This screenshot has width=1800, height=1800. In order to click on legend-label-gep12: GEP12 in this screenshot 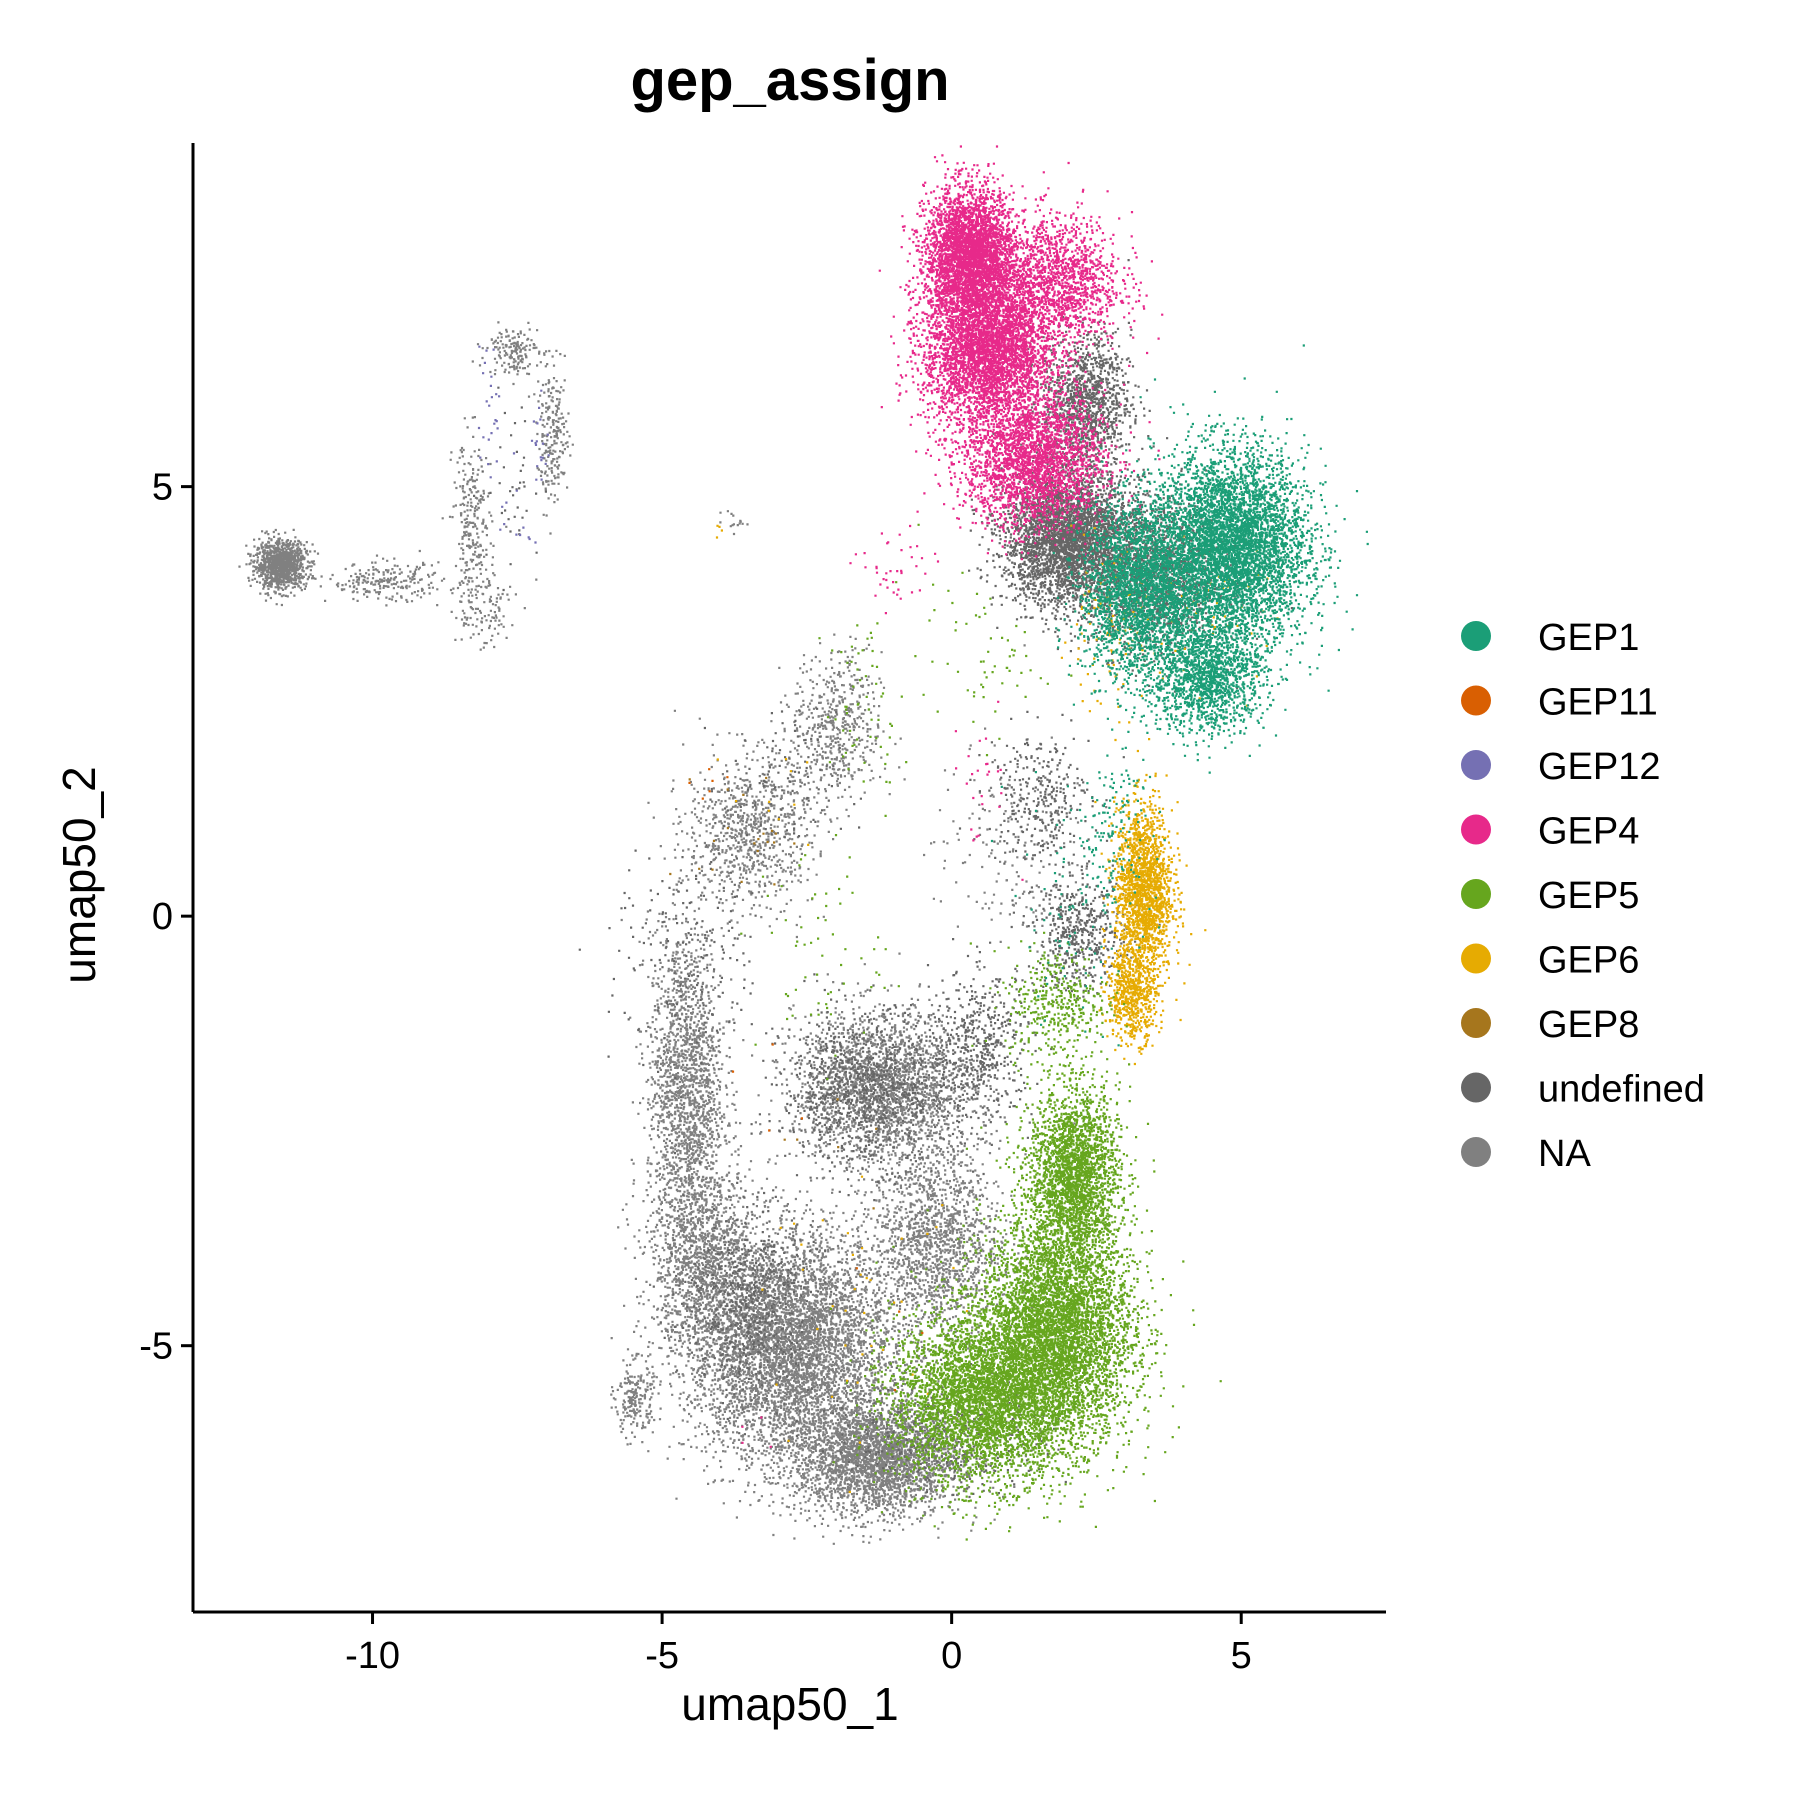, I will do `click(1599, 767)`.